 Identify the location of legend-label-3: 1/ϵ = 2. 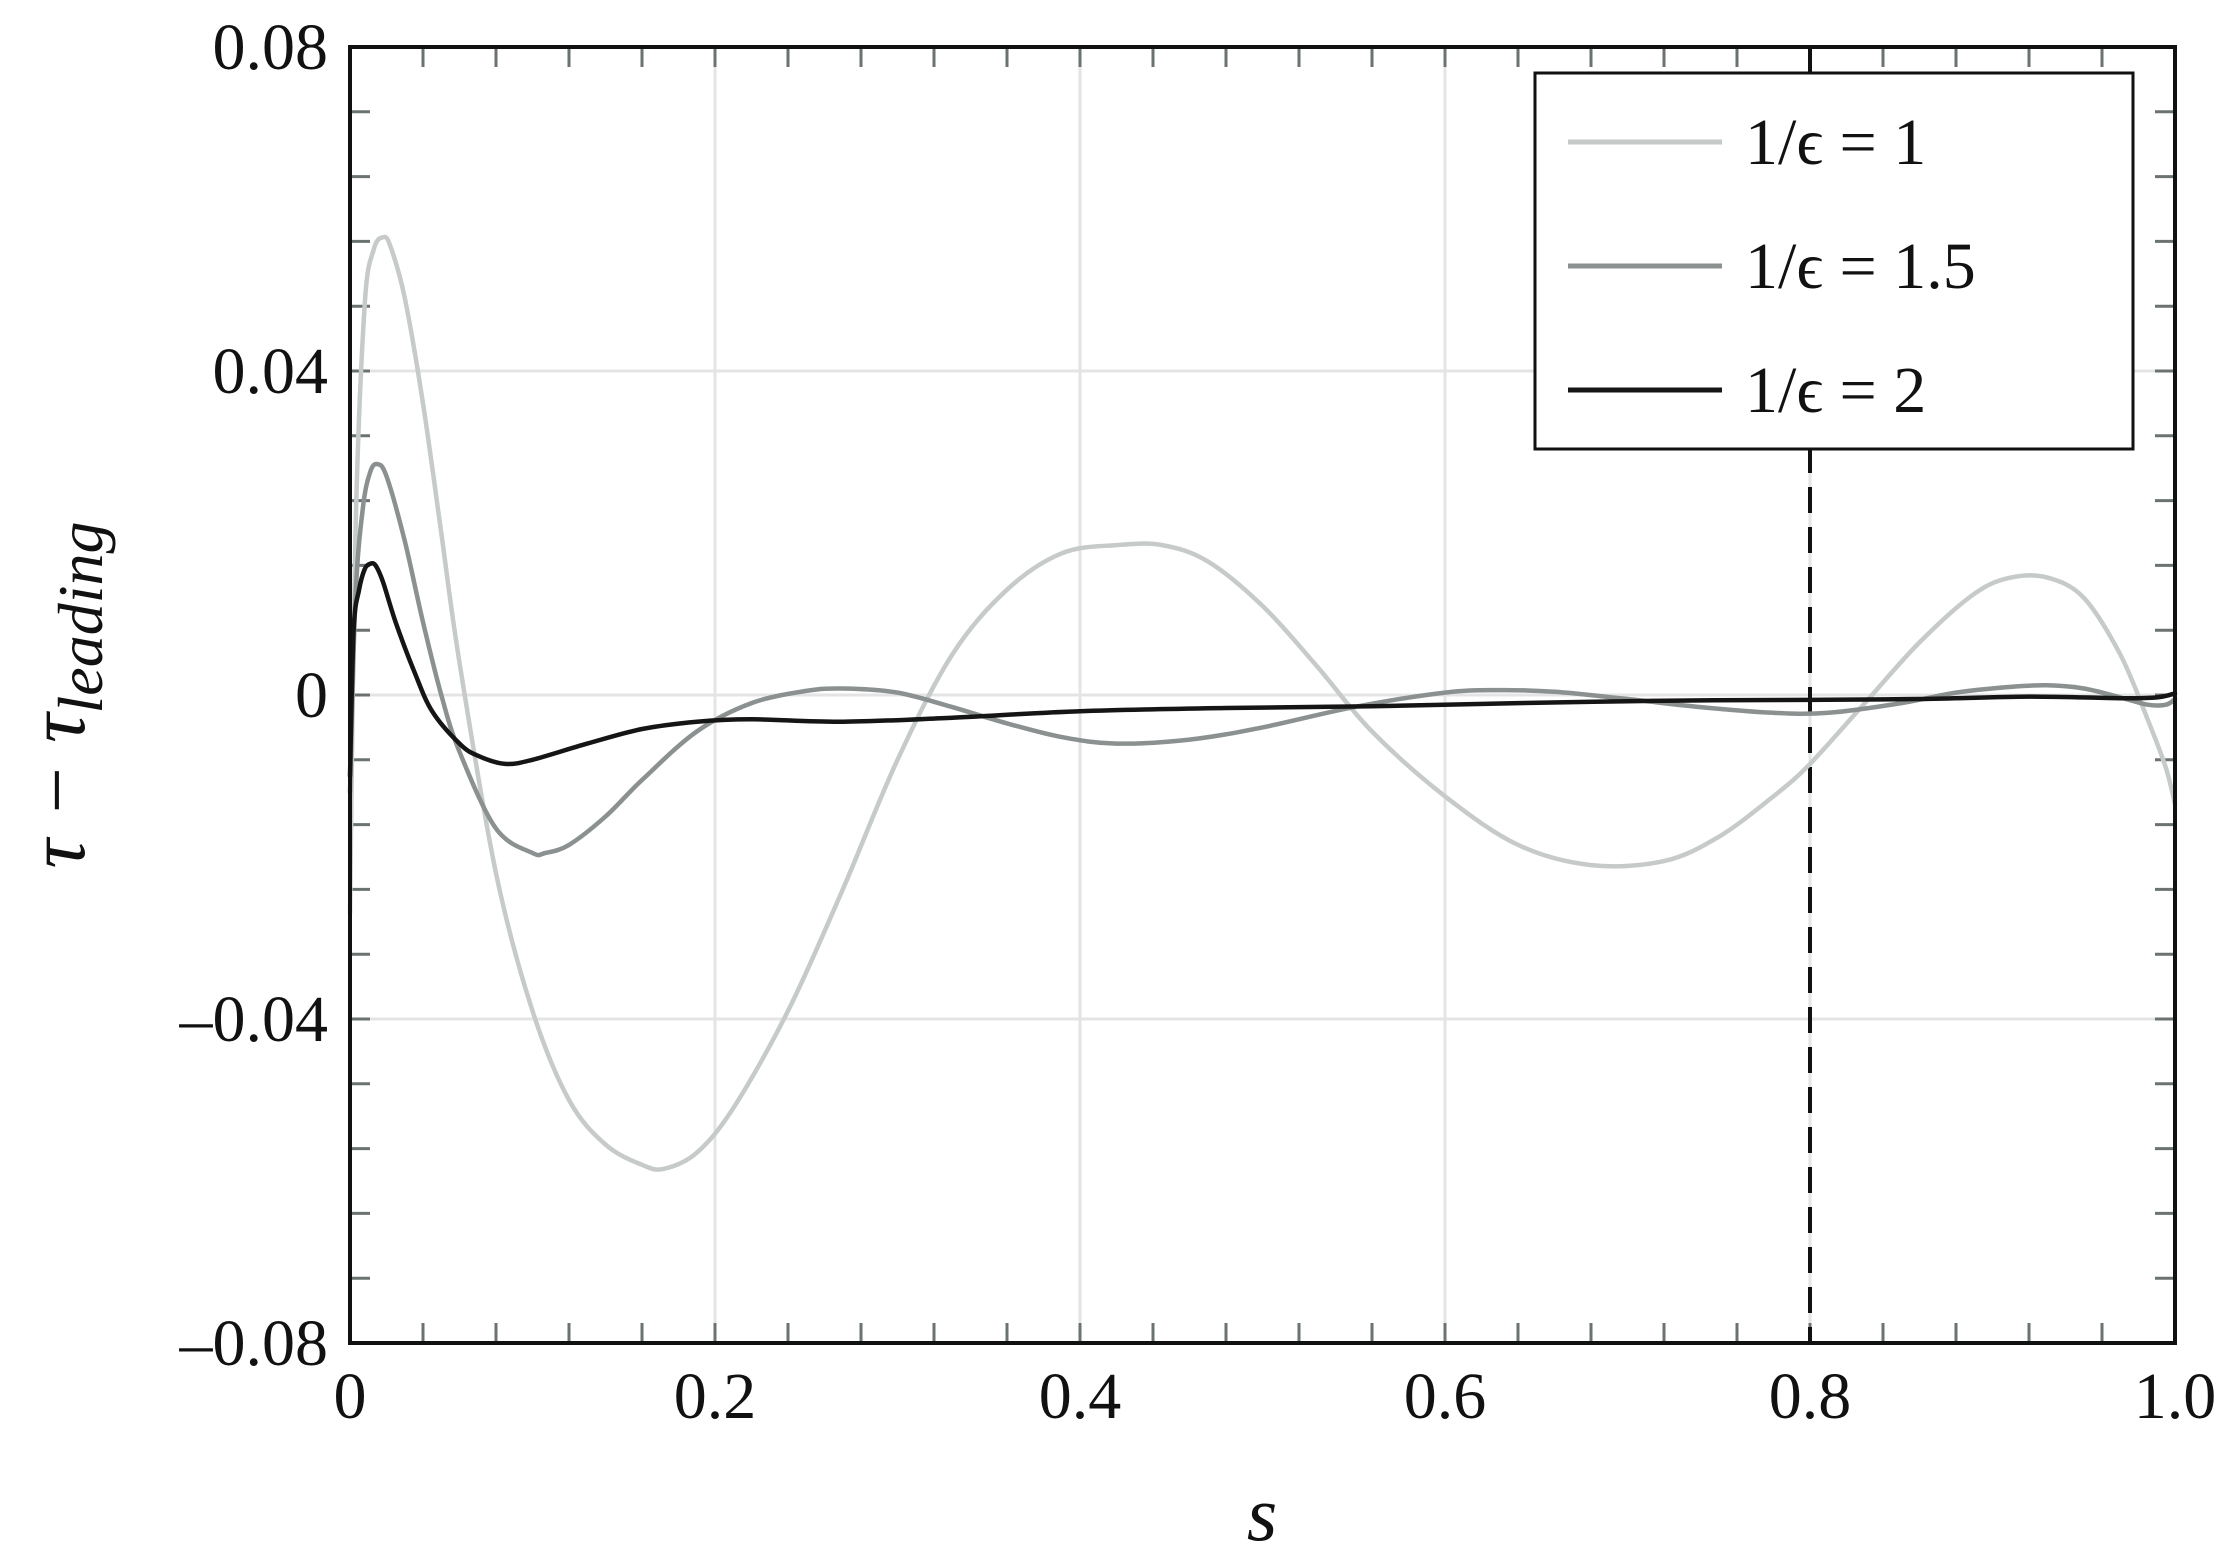
(1835, 390).